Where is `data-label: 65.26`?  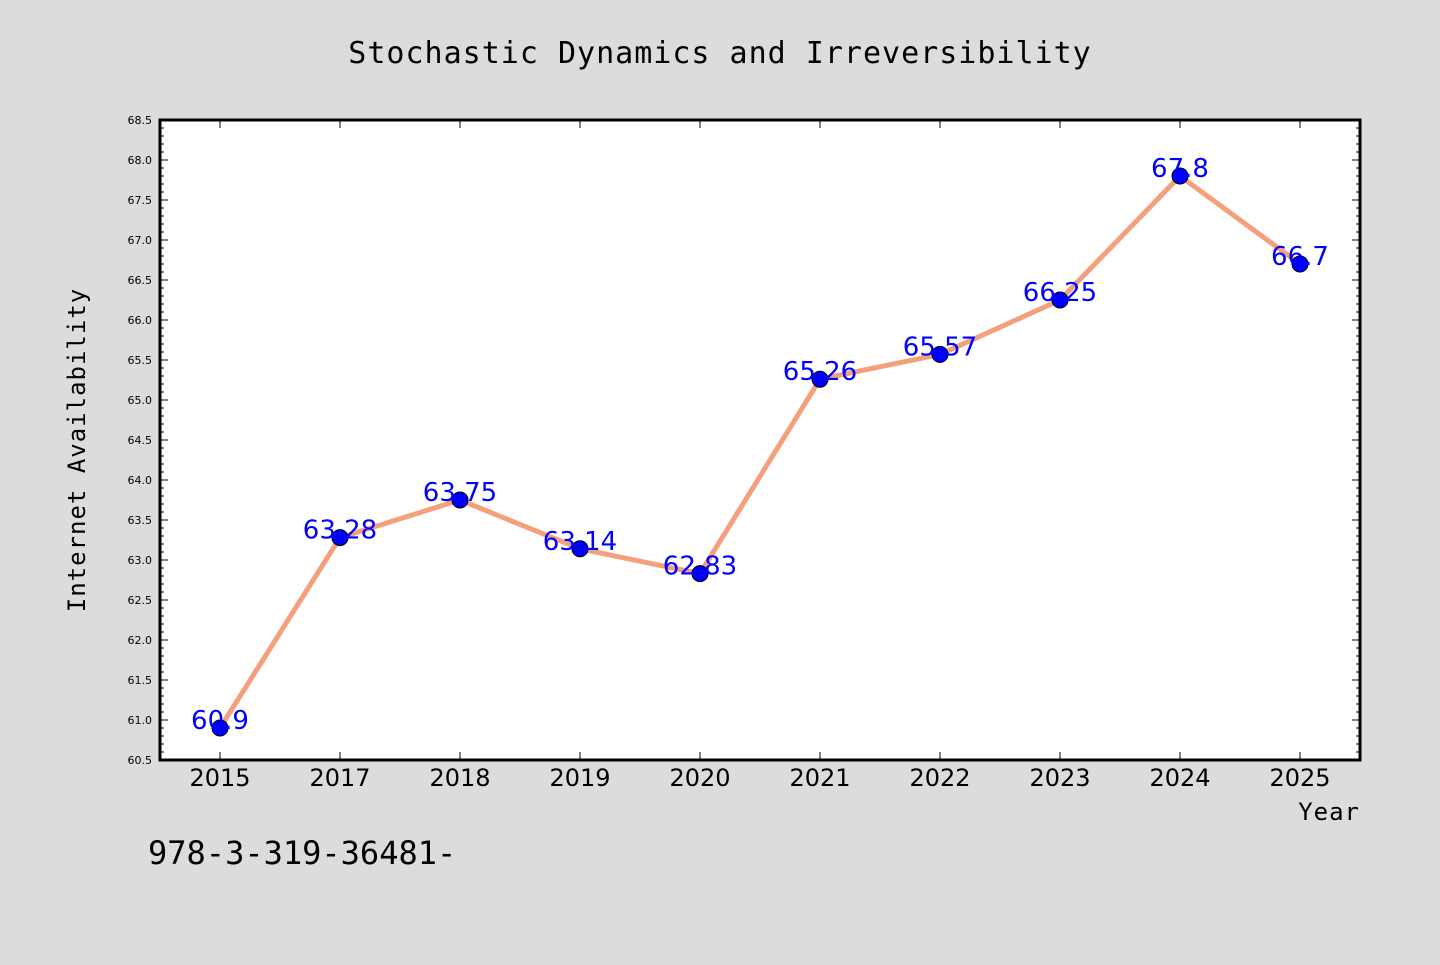
data-label: 65.26 is located at coordinates (820, 372).